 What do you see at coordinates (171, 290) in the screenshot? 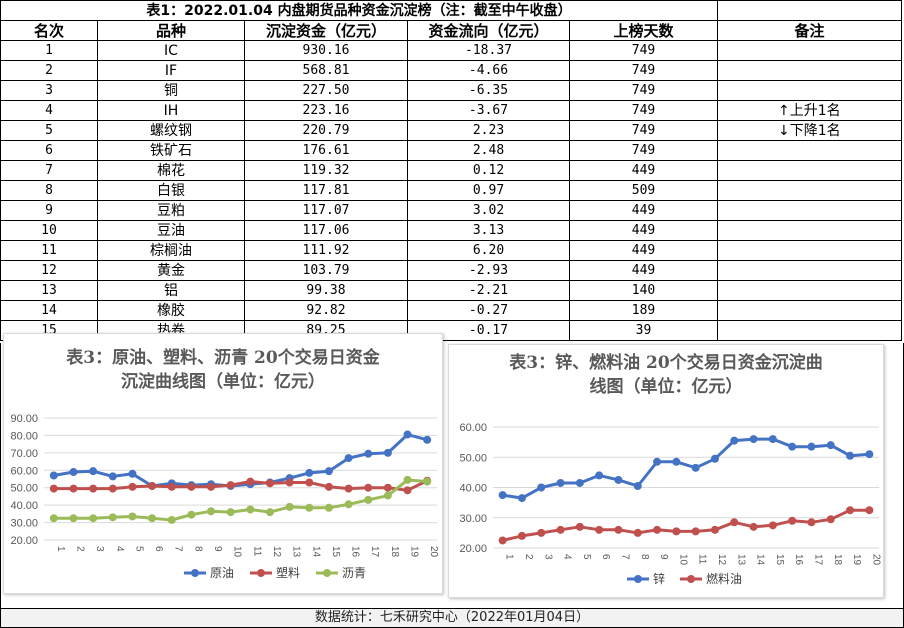
I see `table-cell: 铝` at bounding box center [171, 290].